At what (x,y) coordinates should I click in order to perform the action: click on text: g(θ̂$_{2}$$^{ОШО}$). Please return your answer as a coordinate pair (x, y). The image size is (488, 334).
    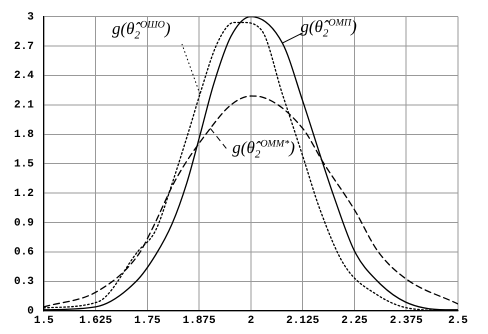
    Looking at the image, I should click on (141, 30).